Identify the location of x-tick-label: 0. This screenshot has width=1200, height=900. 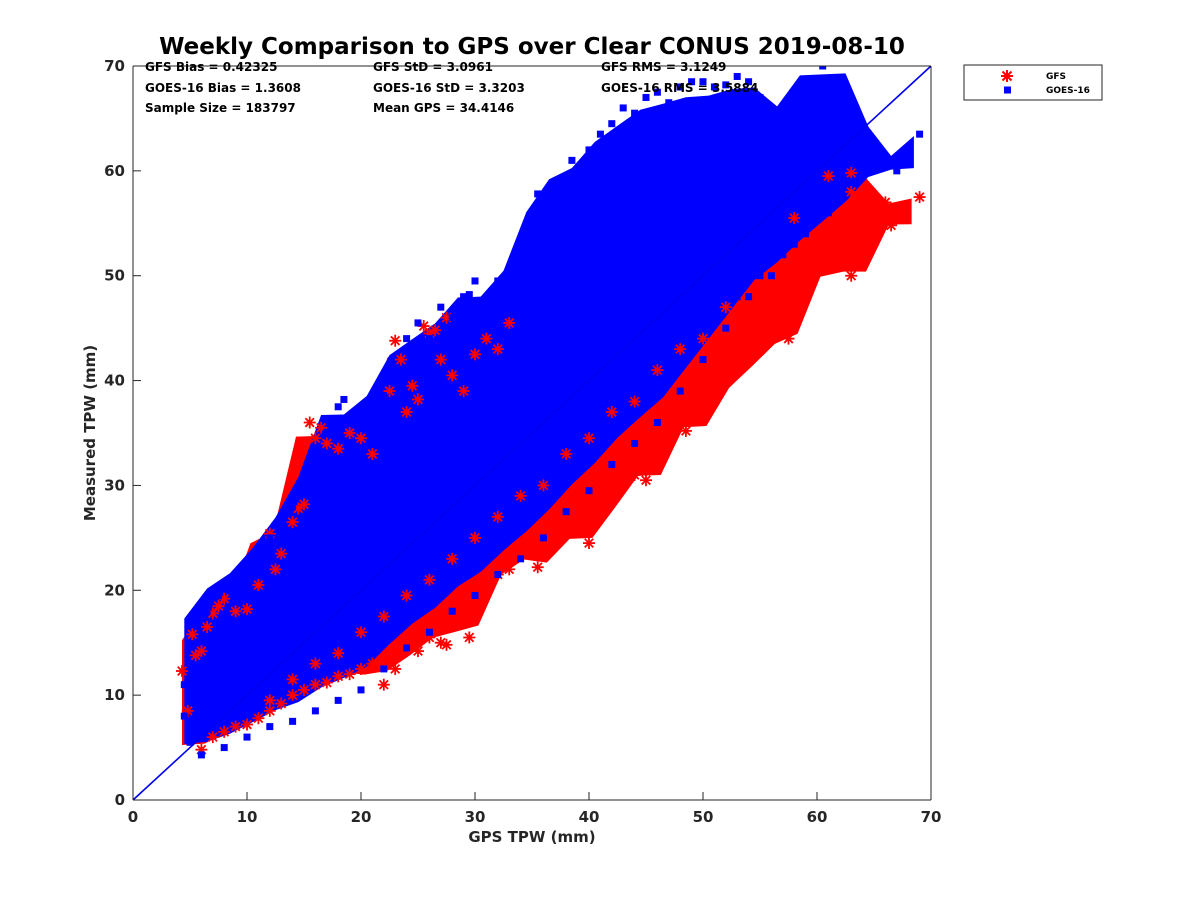
(133, 817).